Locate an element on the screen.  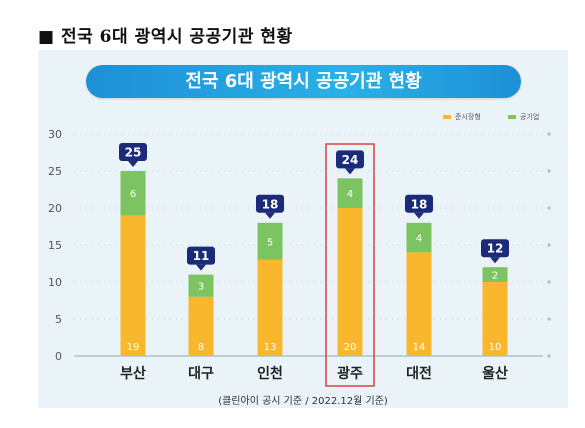
y-tick-label: 25 is located at coordinates (55, 171).